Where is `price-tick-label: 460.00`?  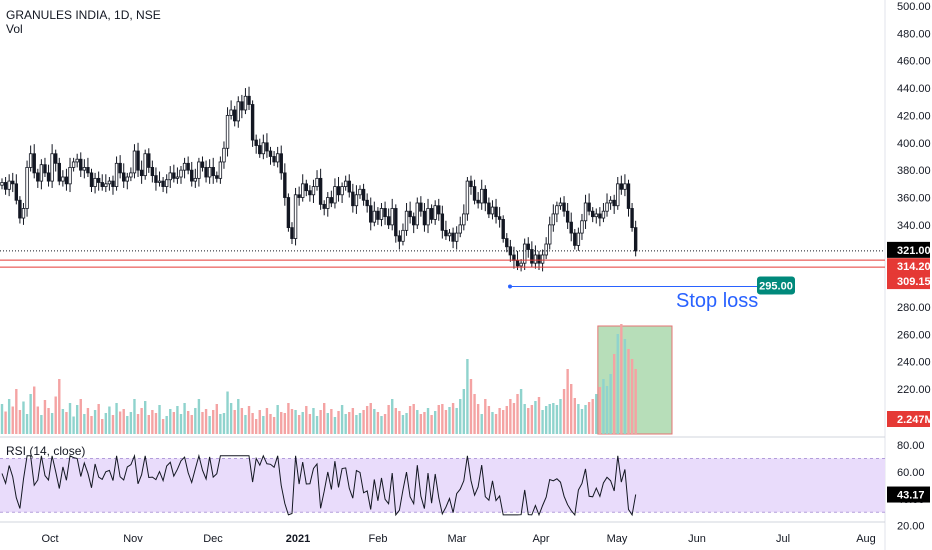
price-tick-label: 460.00 is located at coordinates (914, 62).